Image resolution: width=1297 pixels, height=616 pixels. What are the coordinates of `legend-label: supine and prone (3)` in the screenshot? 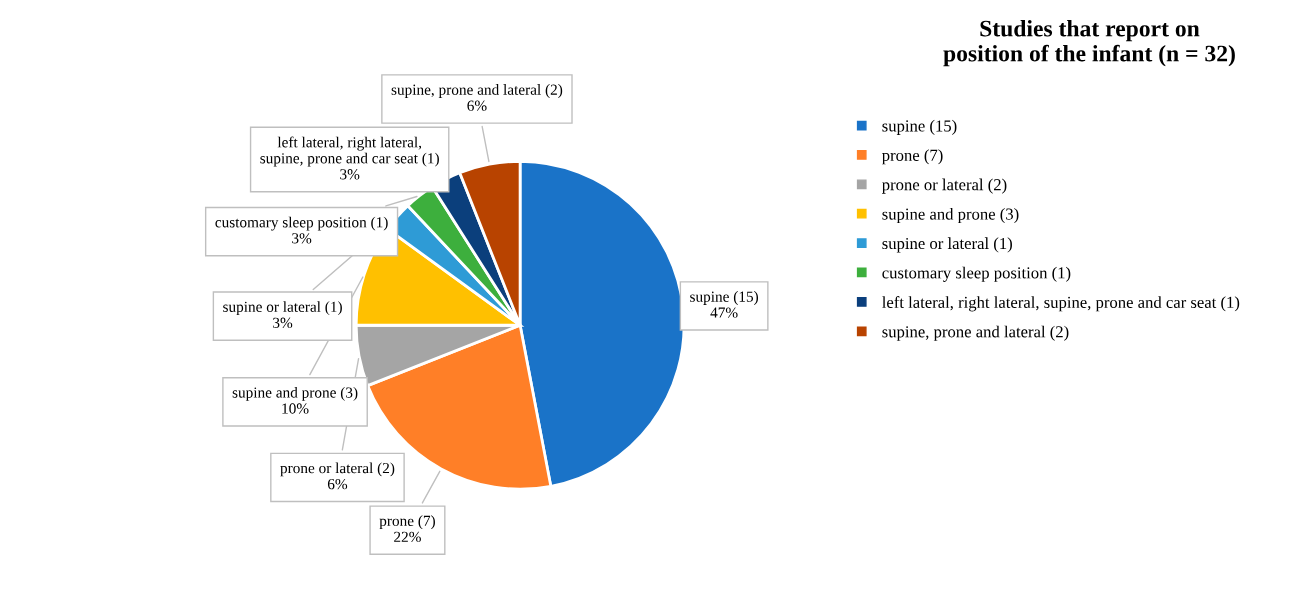 It's located at (950, 215).